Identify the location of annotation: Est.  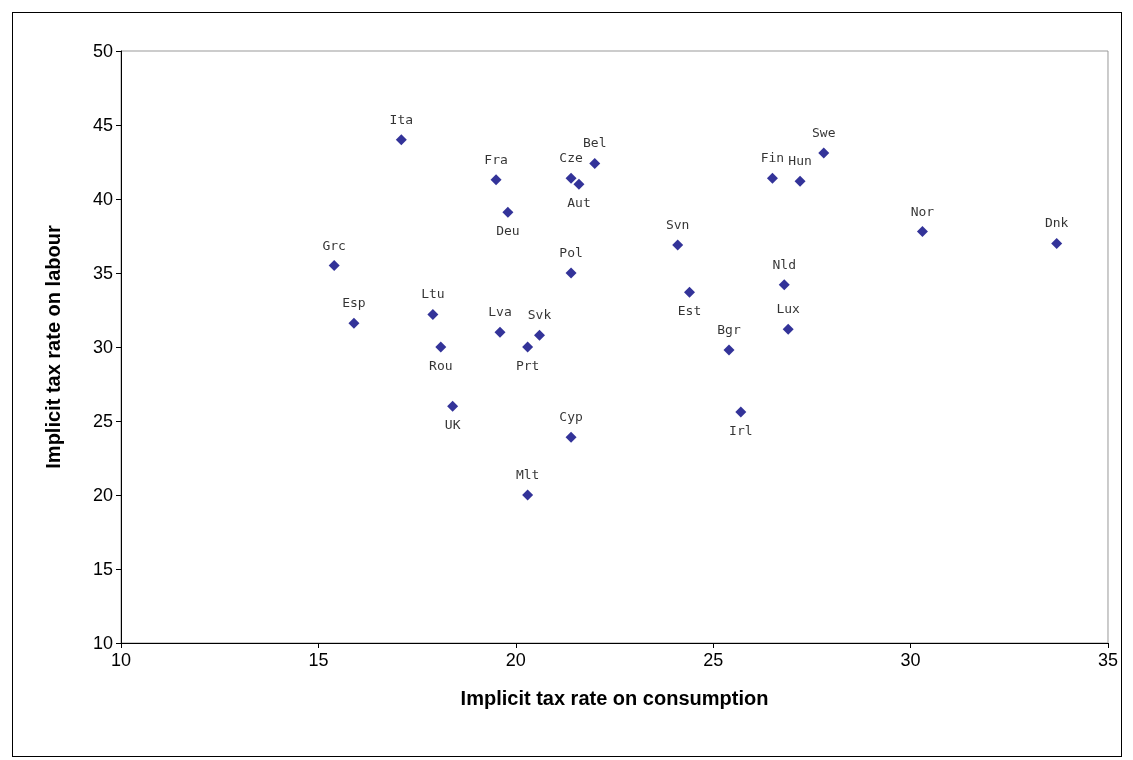
(689, 311).